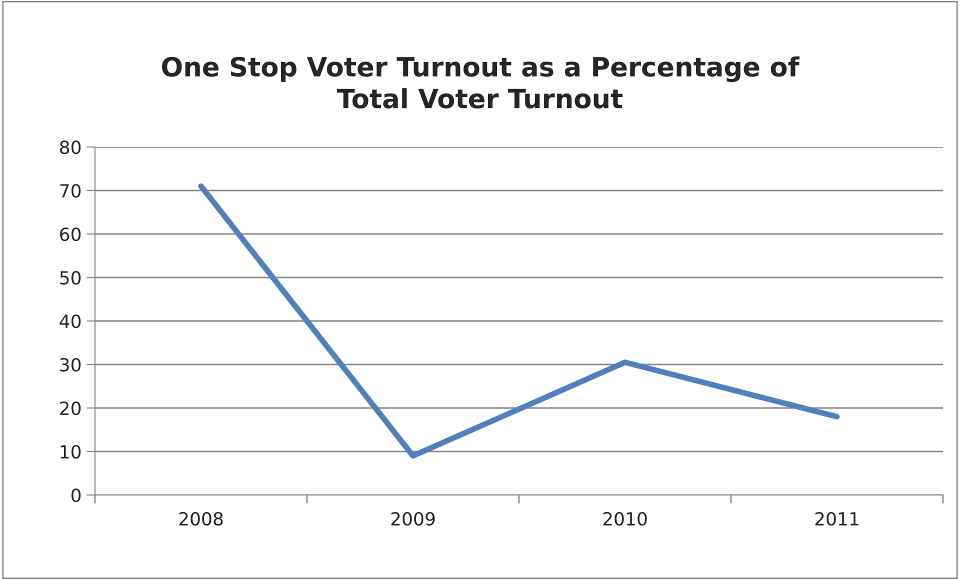 The width and height of the screenshot is (960, 580). What do you see at coordinates (413, 519) in the screenshot?
I see `x-tick-label: 2009` at bounding box center [413, 519].